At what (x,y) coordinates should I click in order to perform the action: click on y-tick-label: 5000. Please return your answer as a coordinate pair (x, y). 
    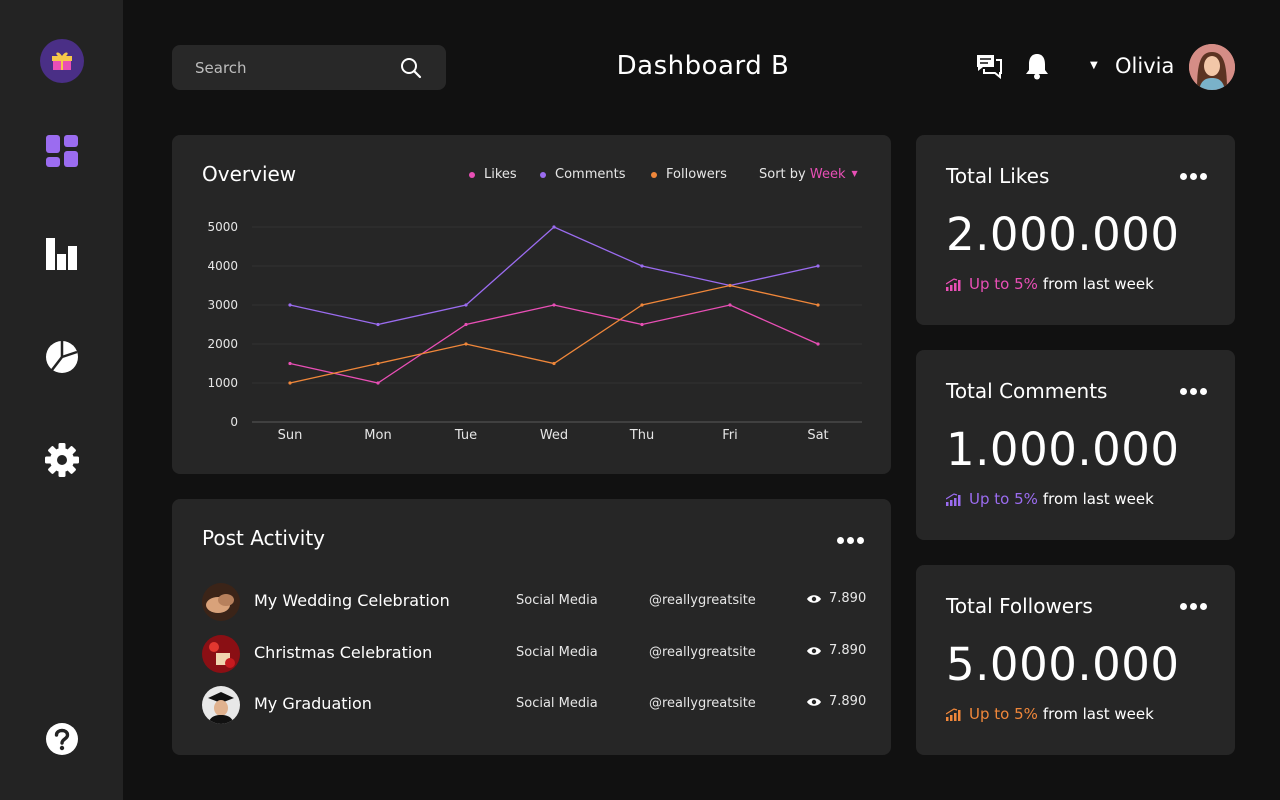
    Looking at the image, I should click on (222, 227).